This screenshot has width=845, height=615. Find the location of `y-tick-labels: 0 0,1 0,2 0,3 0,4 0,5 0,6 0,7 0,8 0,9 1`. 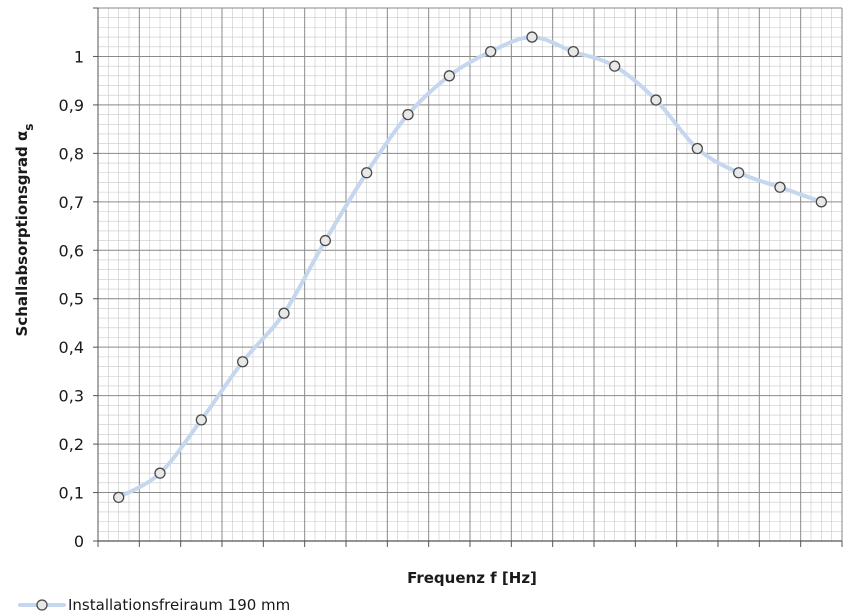

y-tick-labels: 0 0,1 0,2 0,3 0,4 0,5 0,6 0,7 0,8 0,9 1 is located at coordinates (71, 299).